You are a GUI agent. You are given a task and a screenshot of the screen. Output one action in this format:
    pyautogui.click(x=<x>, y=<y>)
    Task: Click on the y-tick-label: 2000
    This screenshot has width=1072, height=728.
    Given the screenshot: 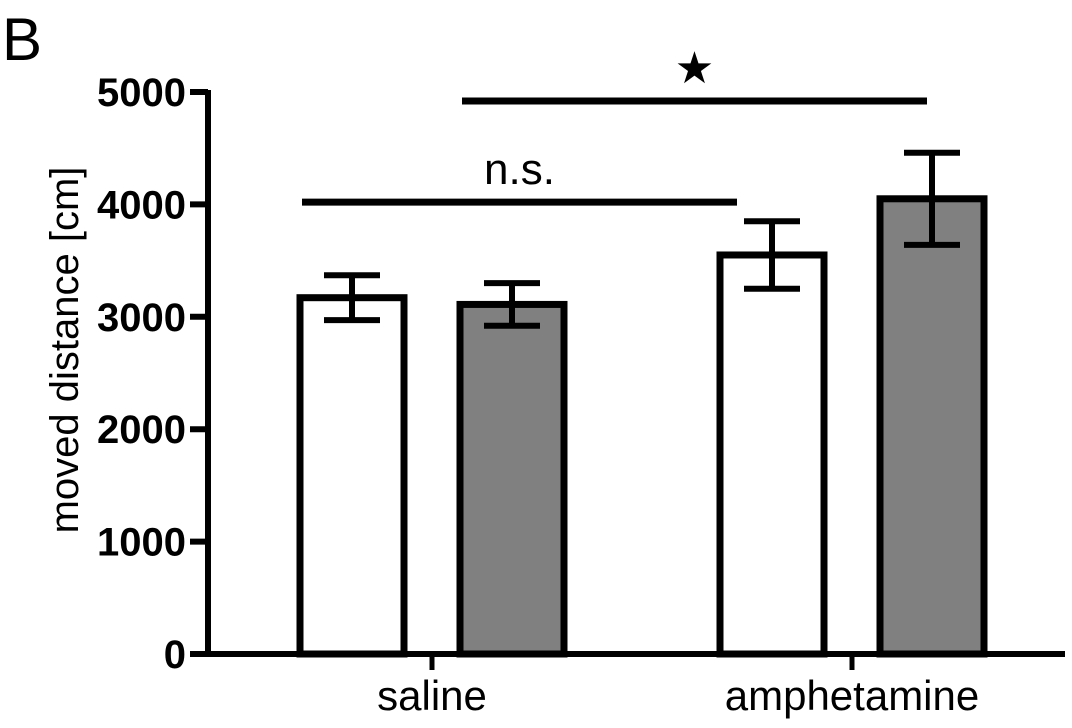 What is the action you would take?
    pyautogui.click(x=141, y=430)
    